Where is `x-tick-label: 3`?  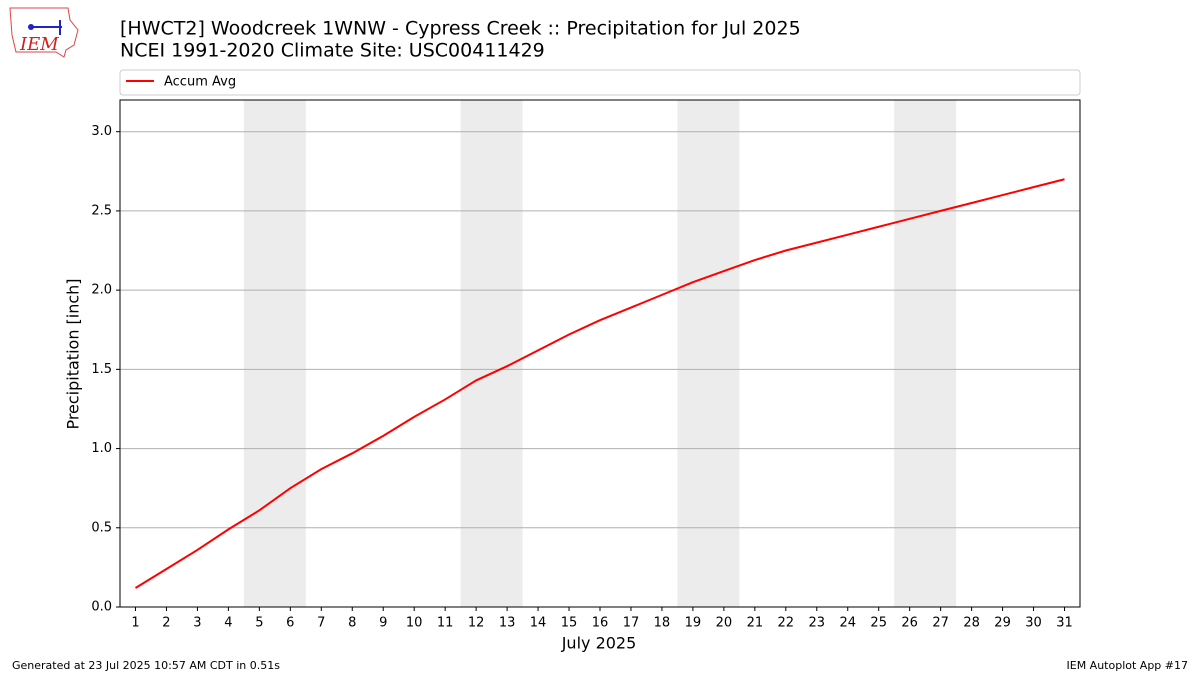 x-tick-label: 3 is located at coordinates (197, 623).